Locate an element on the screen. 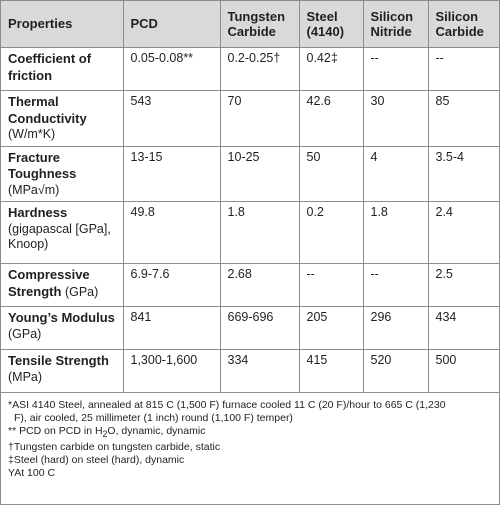 The height and width of the screenshot is (505, 500). property-name: Young’s Modulus is located at coordinates (61, 317).